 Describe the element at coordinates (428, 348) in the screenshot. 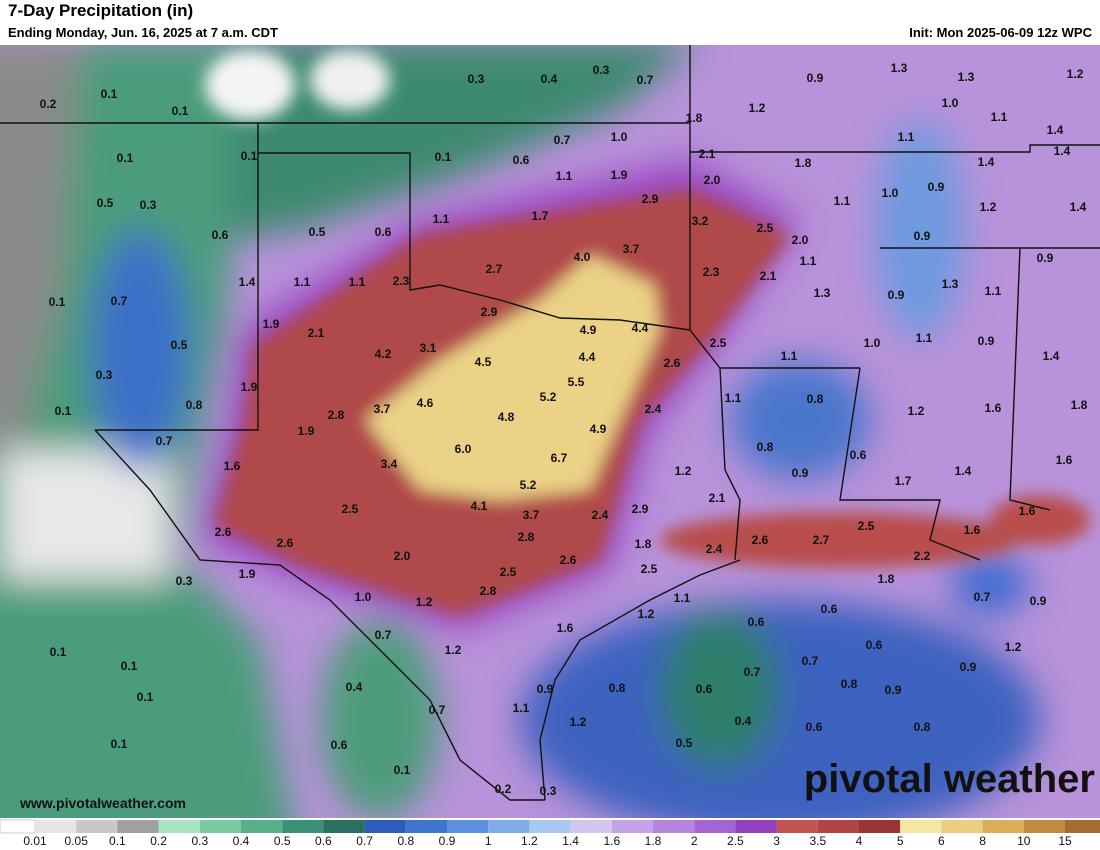

I see `precip-label: 3.1` at that location.